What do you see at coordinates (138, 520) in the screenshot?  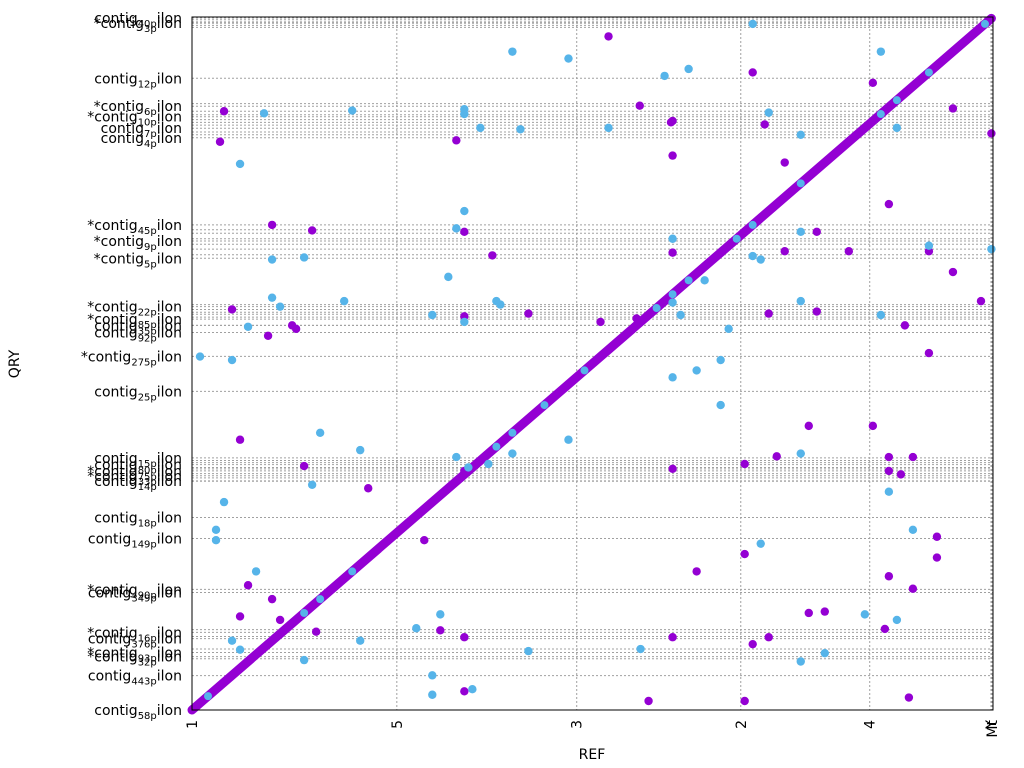 I see `y-tick-label: contig18pilon` at bounding box center [138, 520].